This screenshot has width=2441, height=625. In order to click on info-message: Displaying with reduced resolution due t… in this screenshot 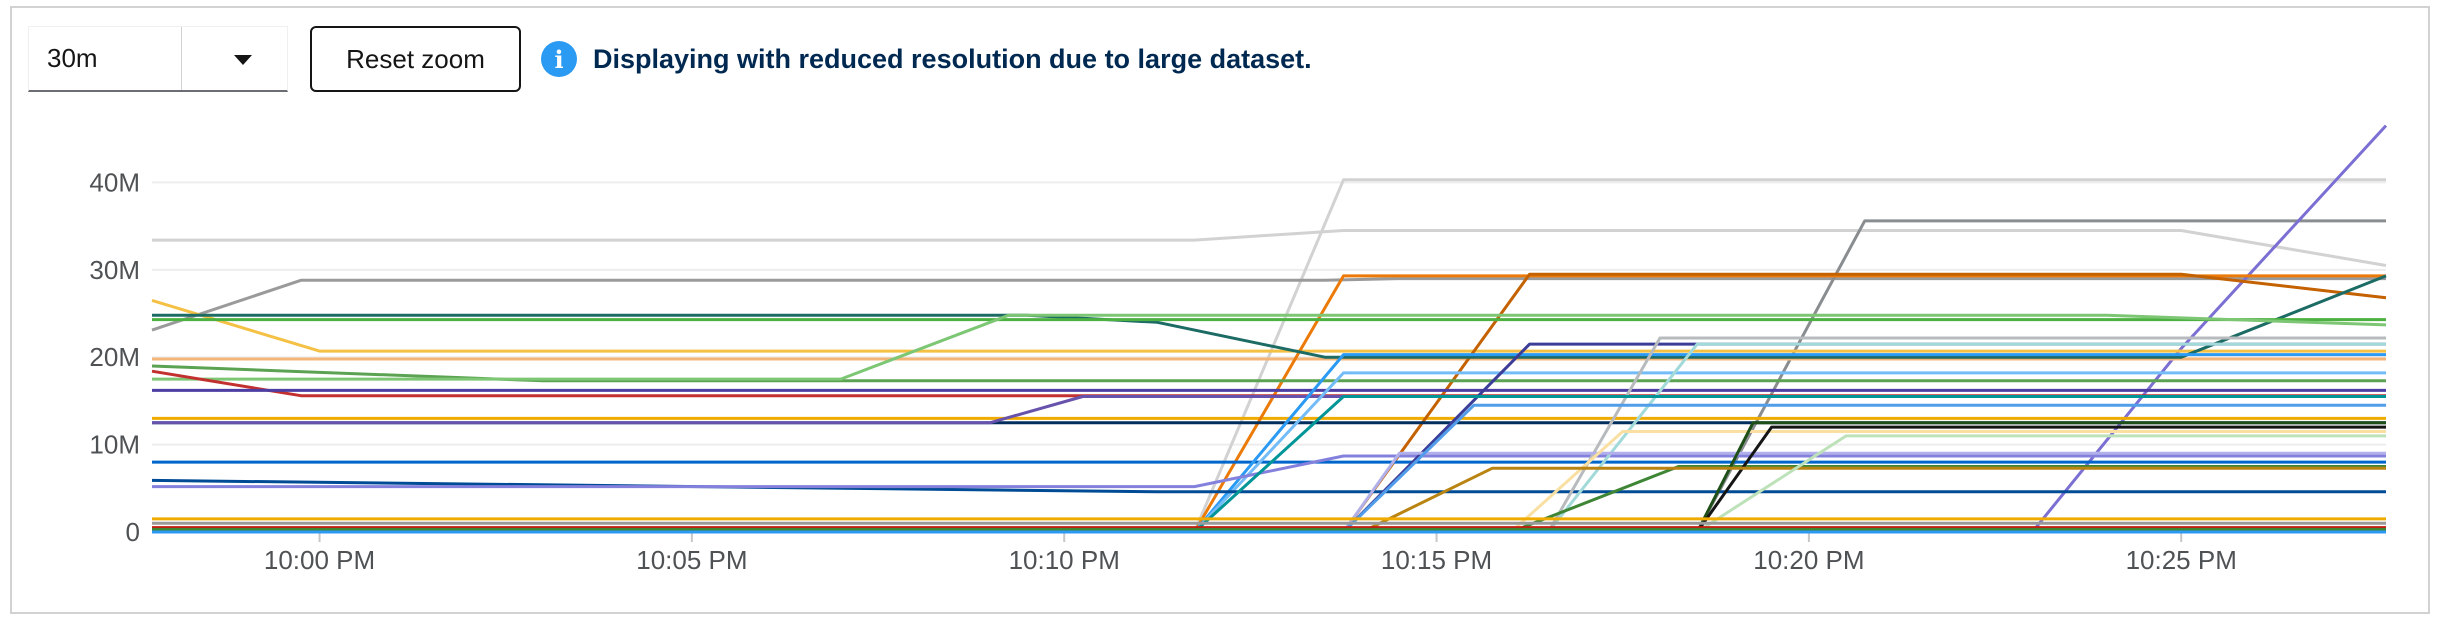, I will do `click(952, 58)`.